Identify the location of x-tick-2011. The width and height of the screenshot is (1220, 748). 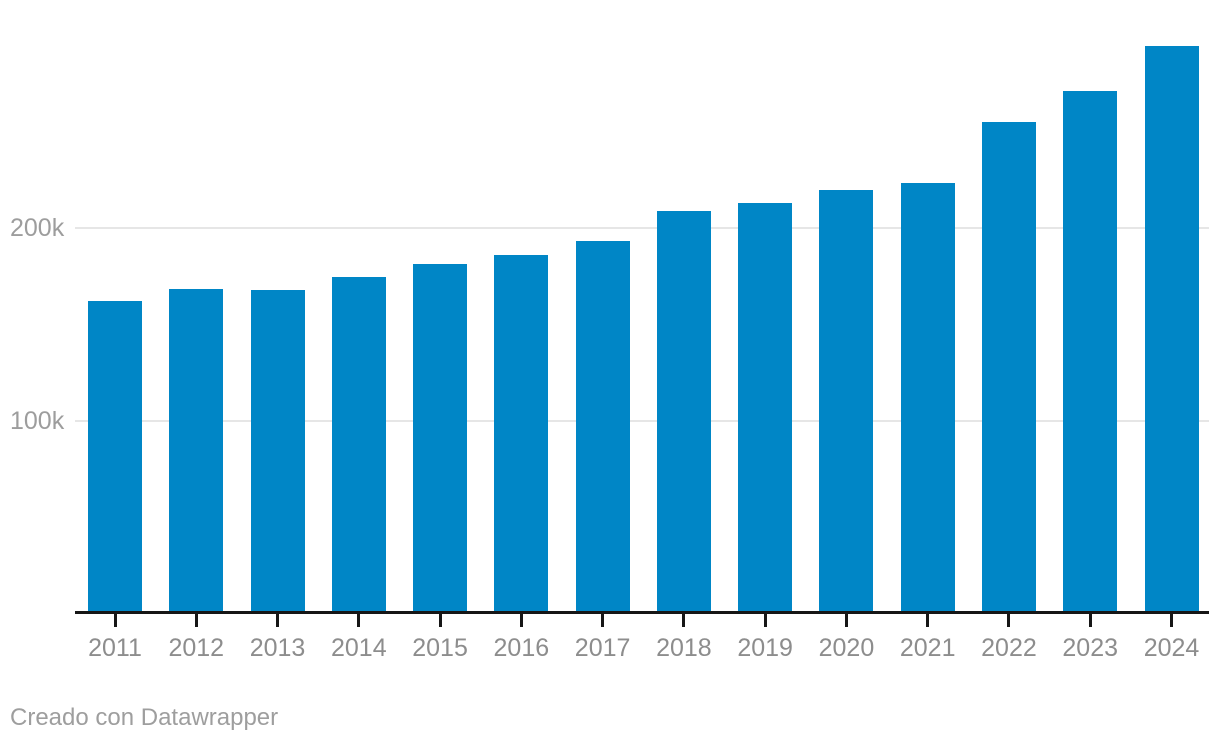
(115, 620).